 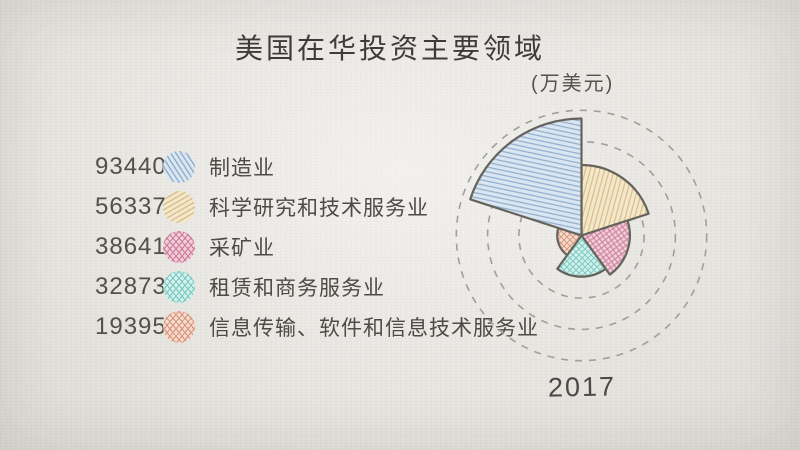 What do you see at coordinates (179, 167) in the screenshot?
I see `manufacturing-swatch-icon` at bounding box center [179, 167].